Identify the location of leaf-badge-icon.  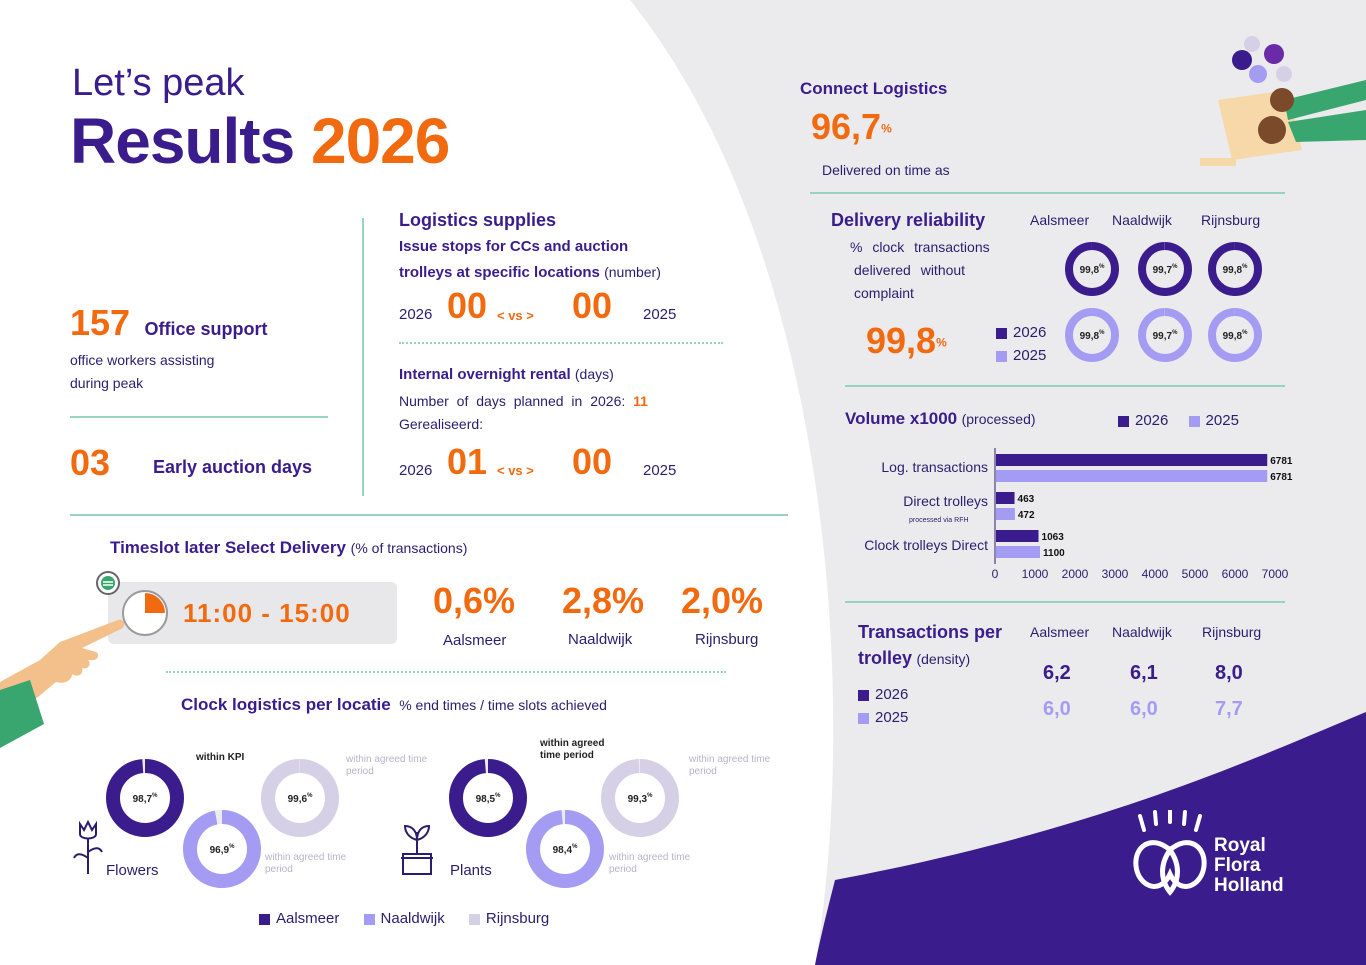
(108, 583).